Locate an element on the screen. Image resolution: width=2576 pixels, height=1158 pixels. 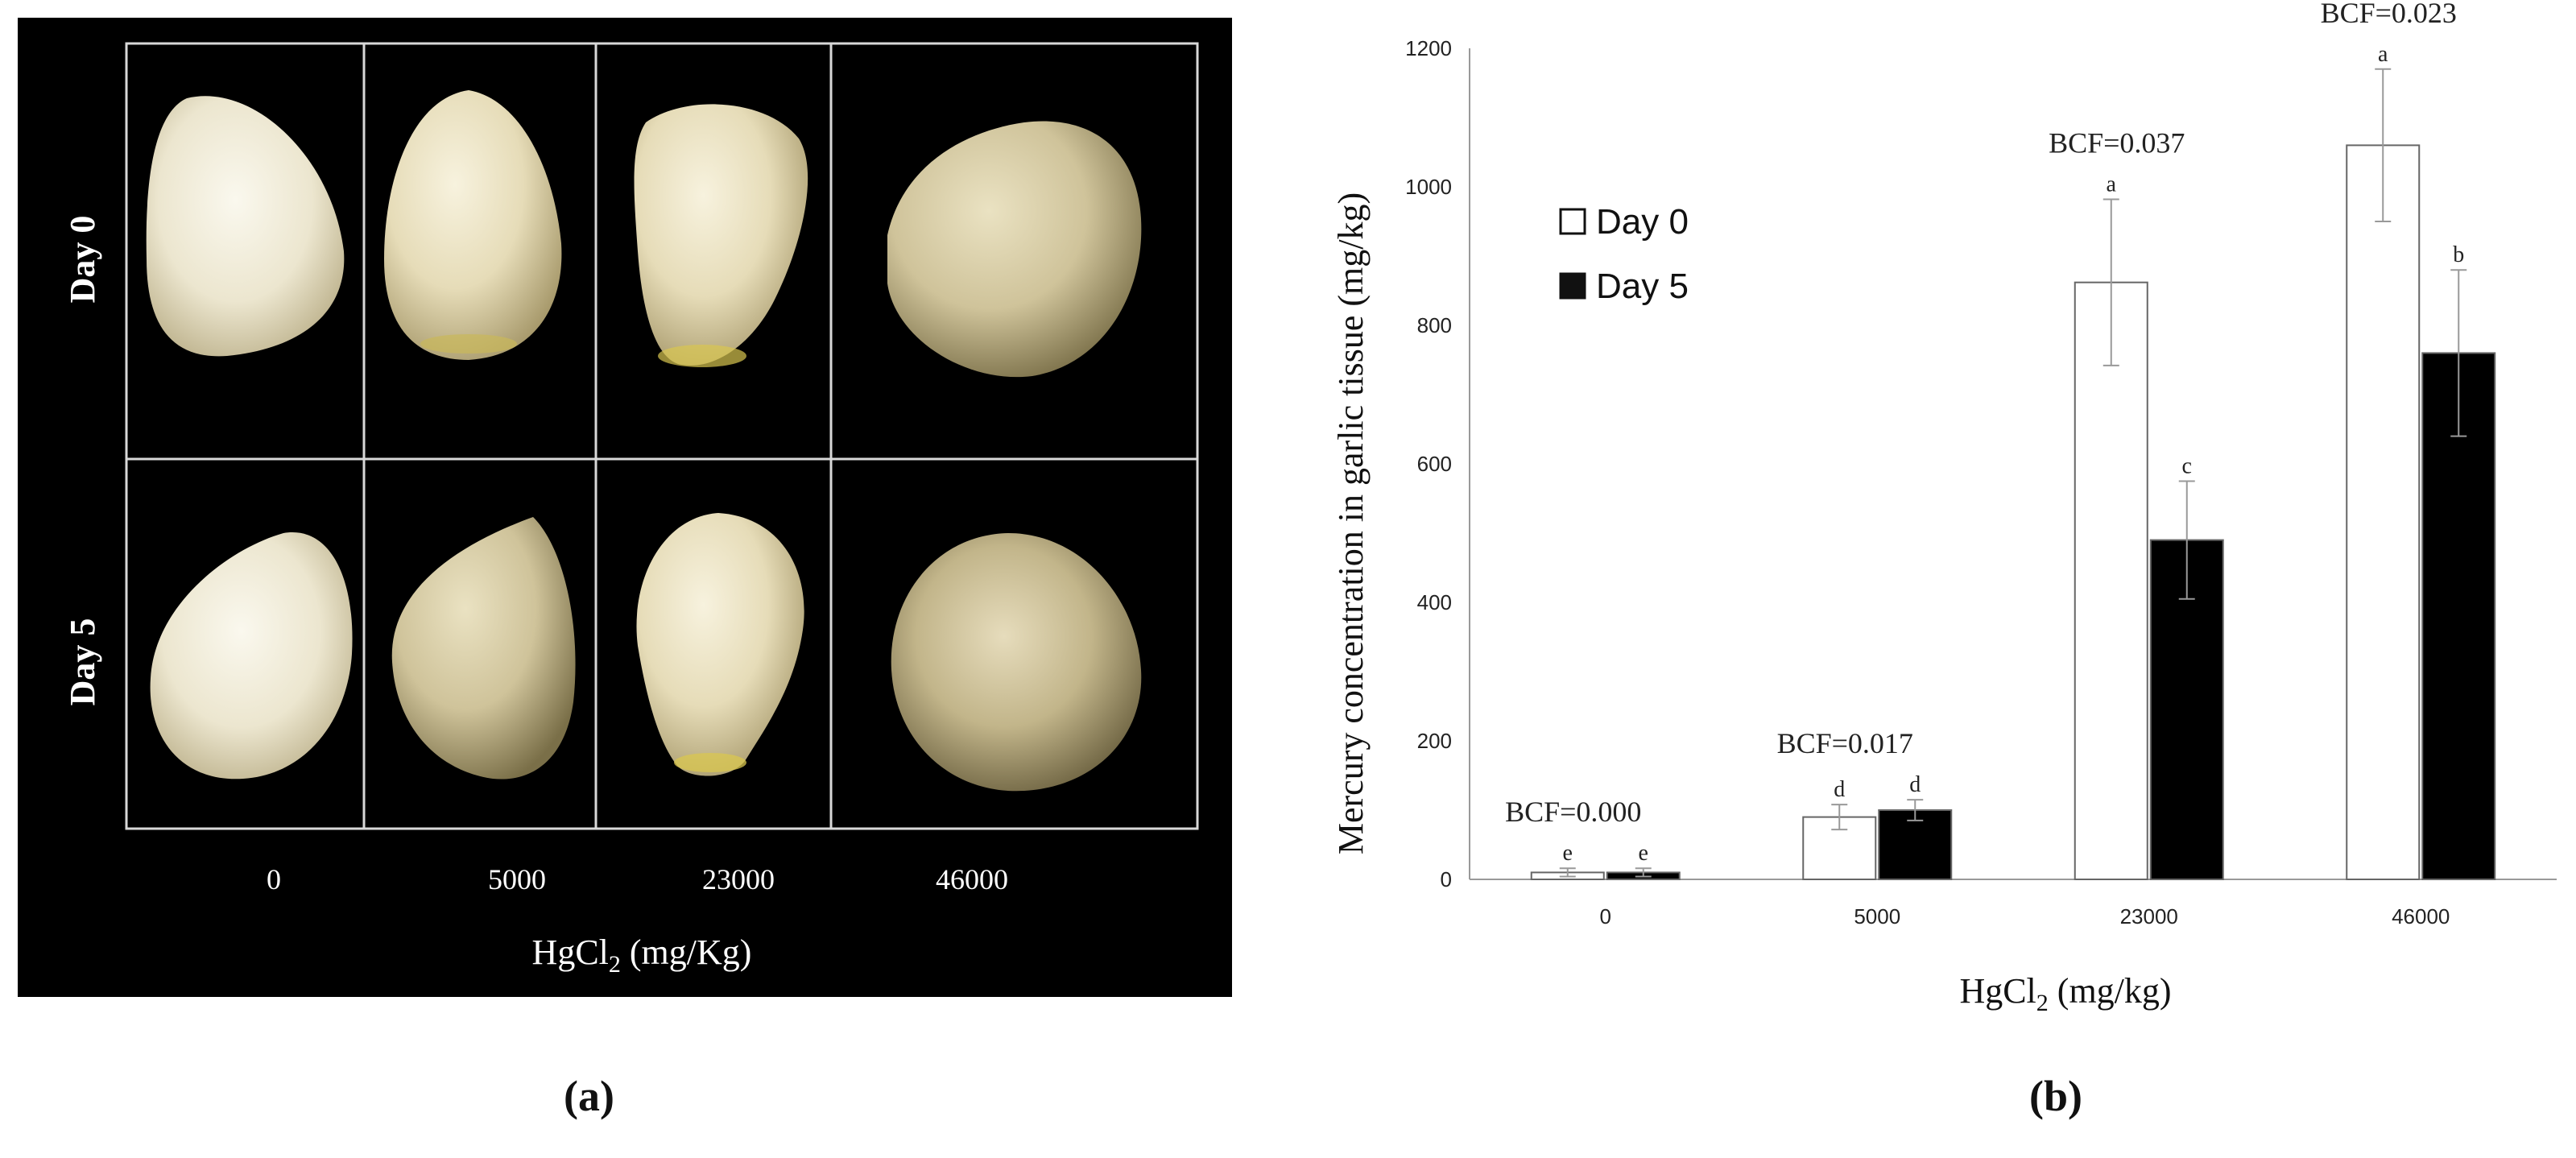
significance-letter: c is located at coordinates (2187, 466).